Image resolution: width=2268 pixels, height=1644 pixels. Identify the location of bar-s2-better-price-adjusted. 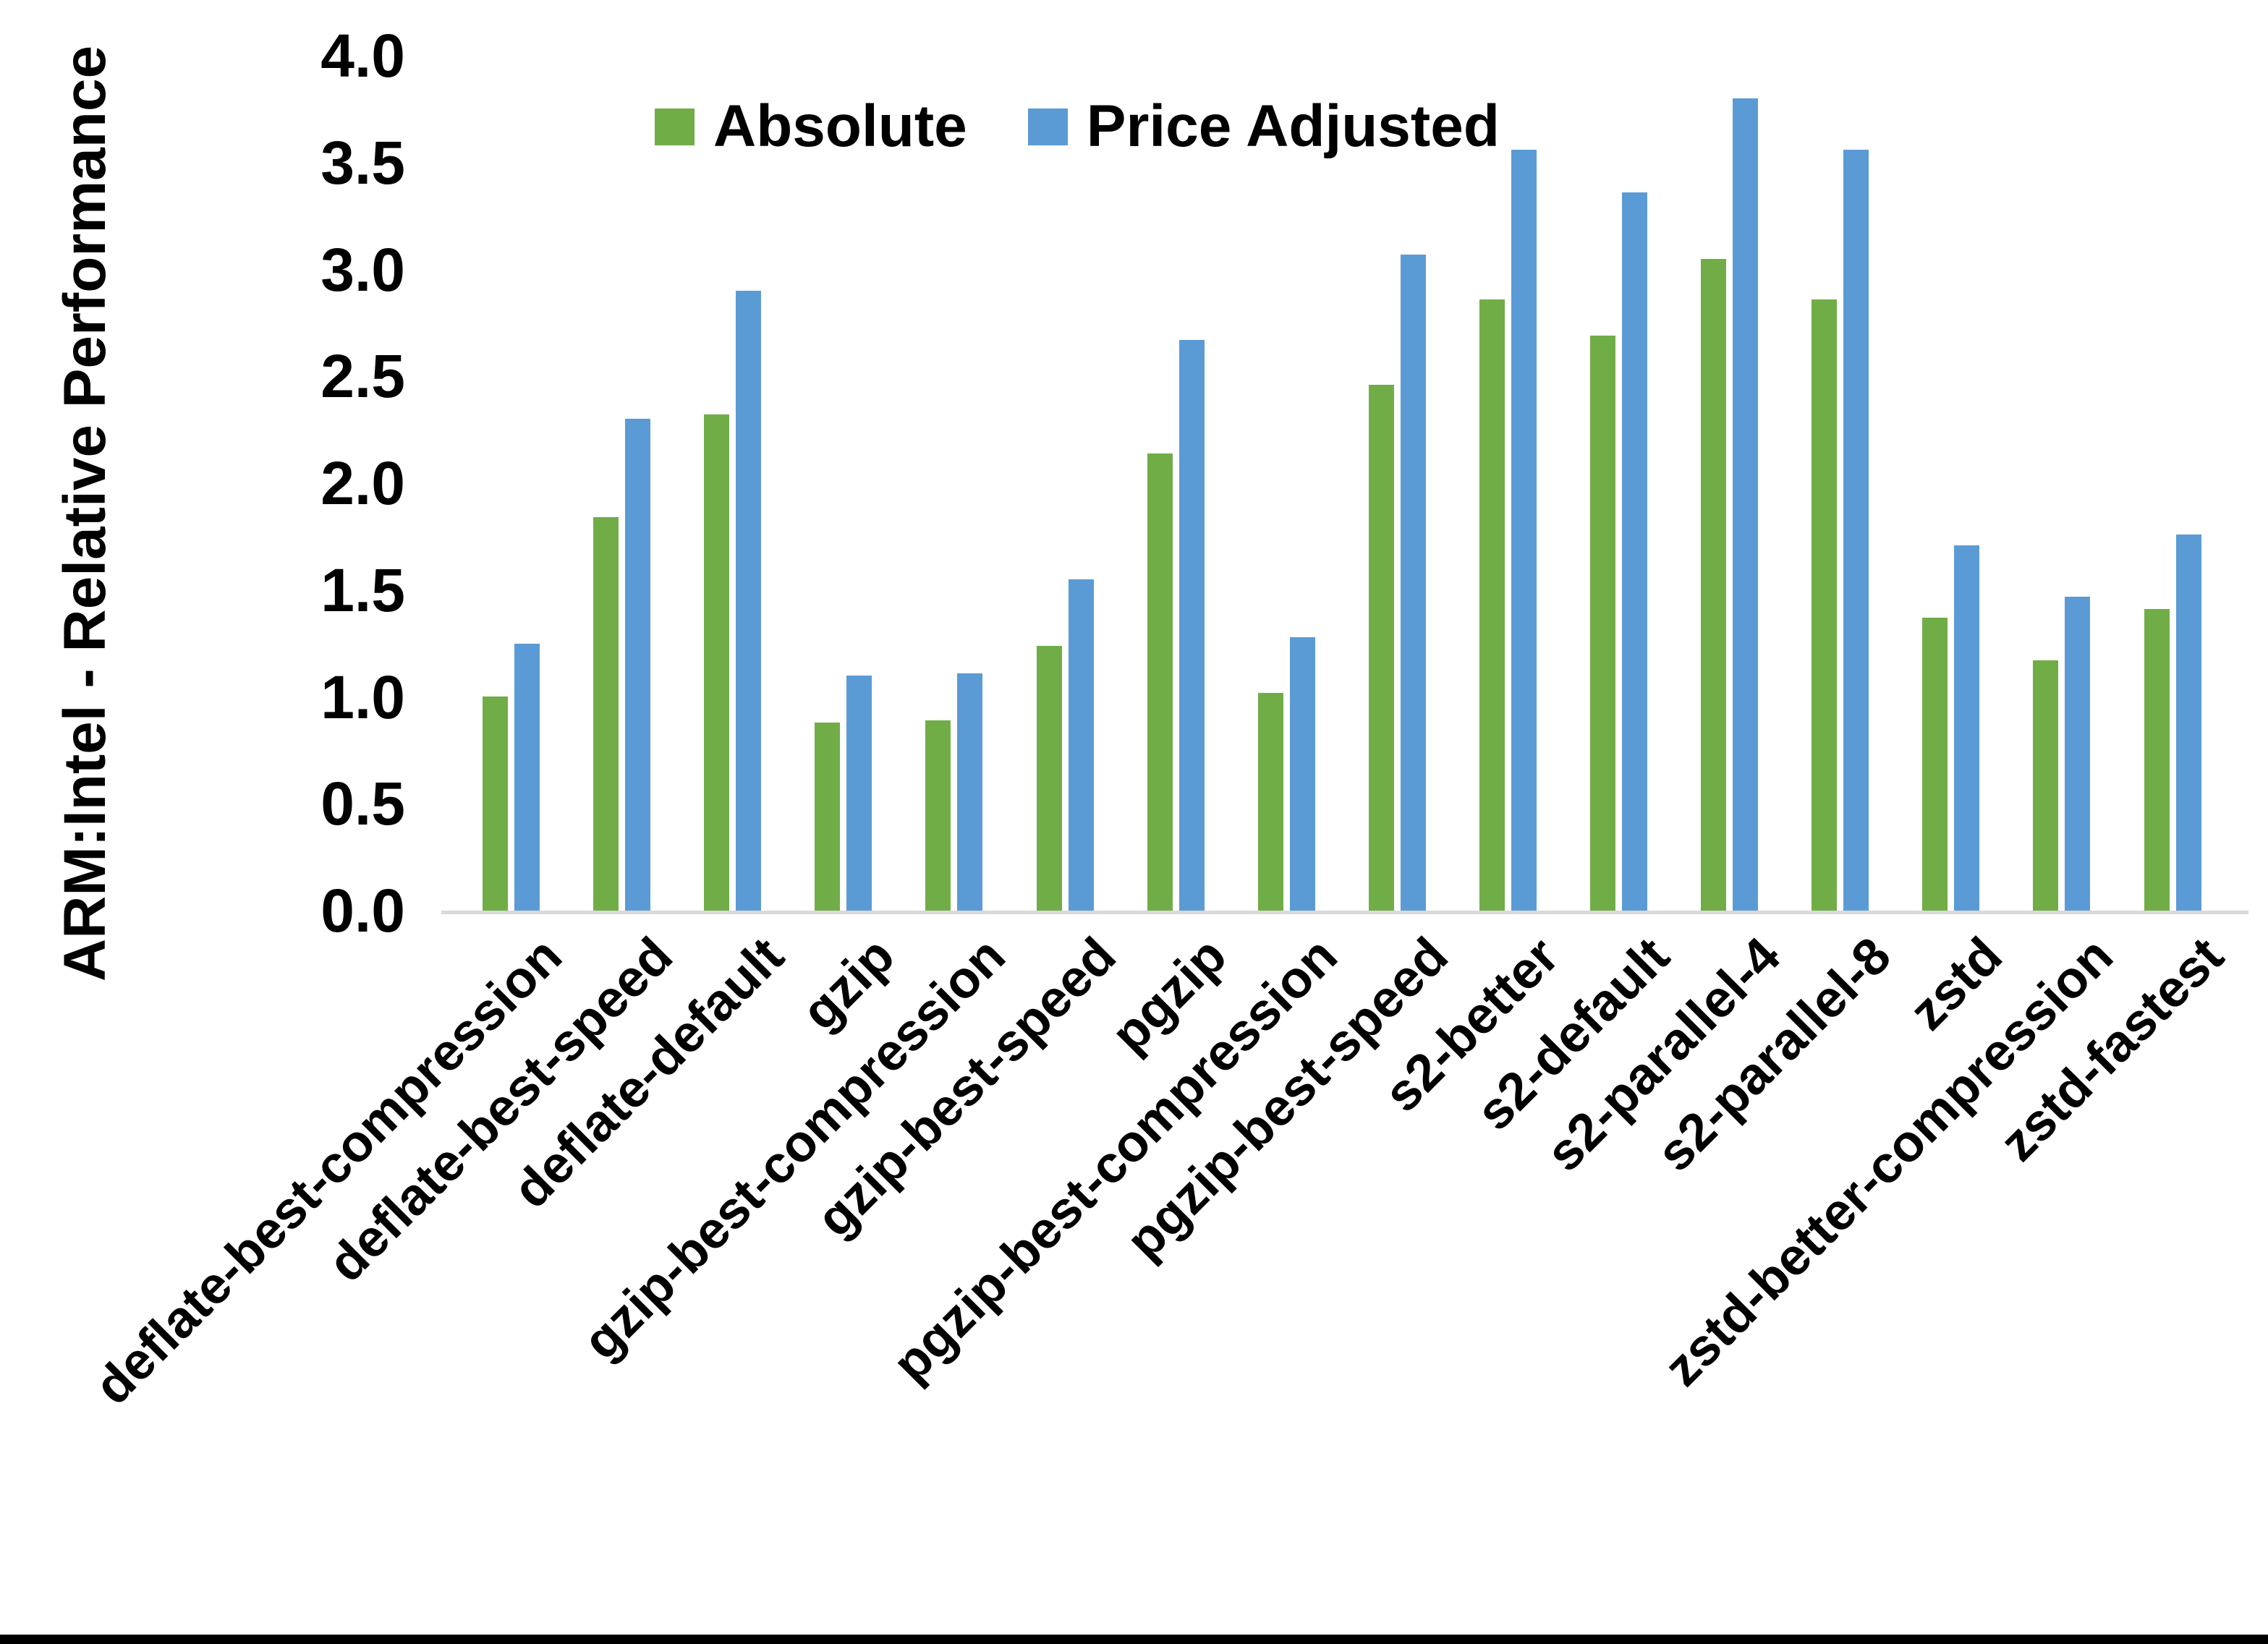
(1524, 530).